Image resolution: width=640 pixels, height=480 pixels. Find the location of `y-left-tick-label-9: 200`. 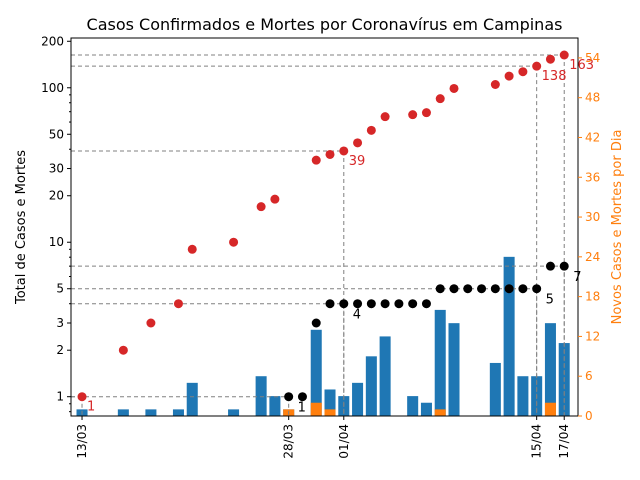

y-left-tick-label-9: 200 is located at coordinates (52, 41).